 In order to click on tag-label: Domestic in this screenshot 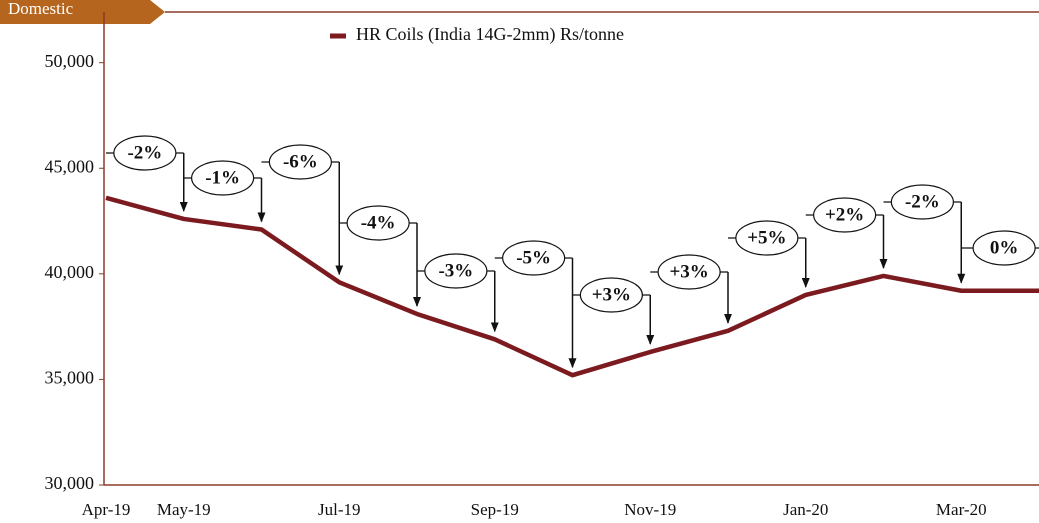, I will do `click(41, 9)`.